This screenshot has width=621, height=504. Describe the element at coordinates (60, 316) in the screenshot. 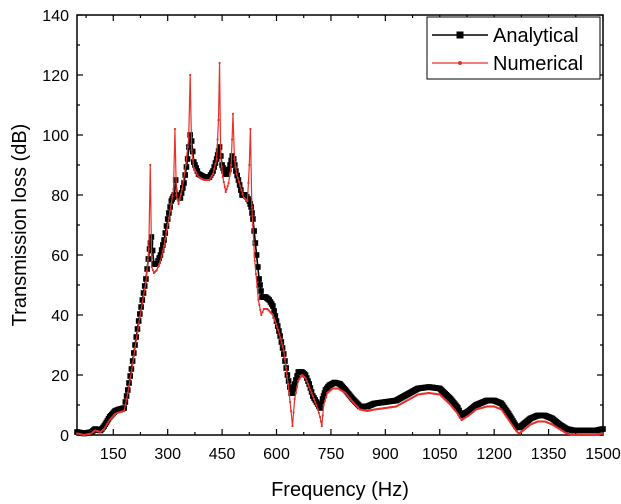

I see `y-tick-label: 40` at that location.